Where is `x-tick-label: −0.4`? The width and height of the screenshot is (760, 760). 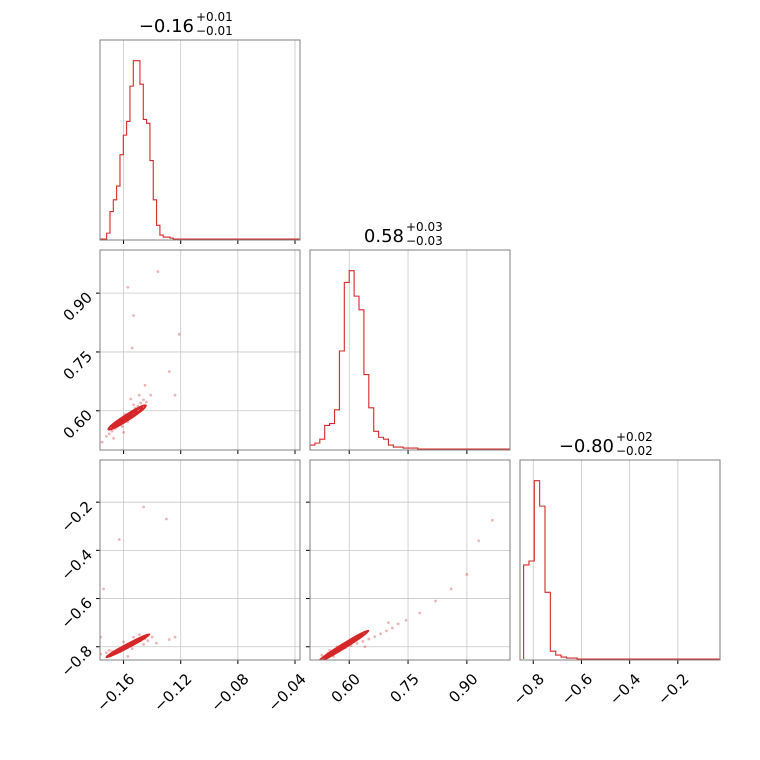
x-tick-label: −0.4 is located at coordinates (625, 689).